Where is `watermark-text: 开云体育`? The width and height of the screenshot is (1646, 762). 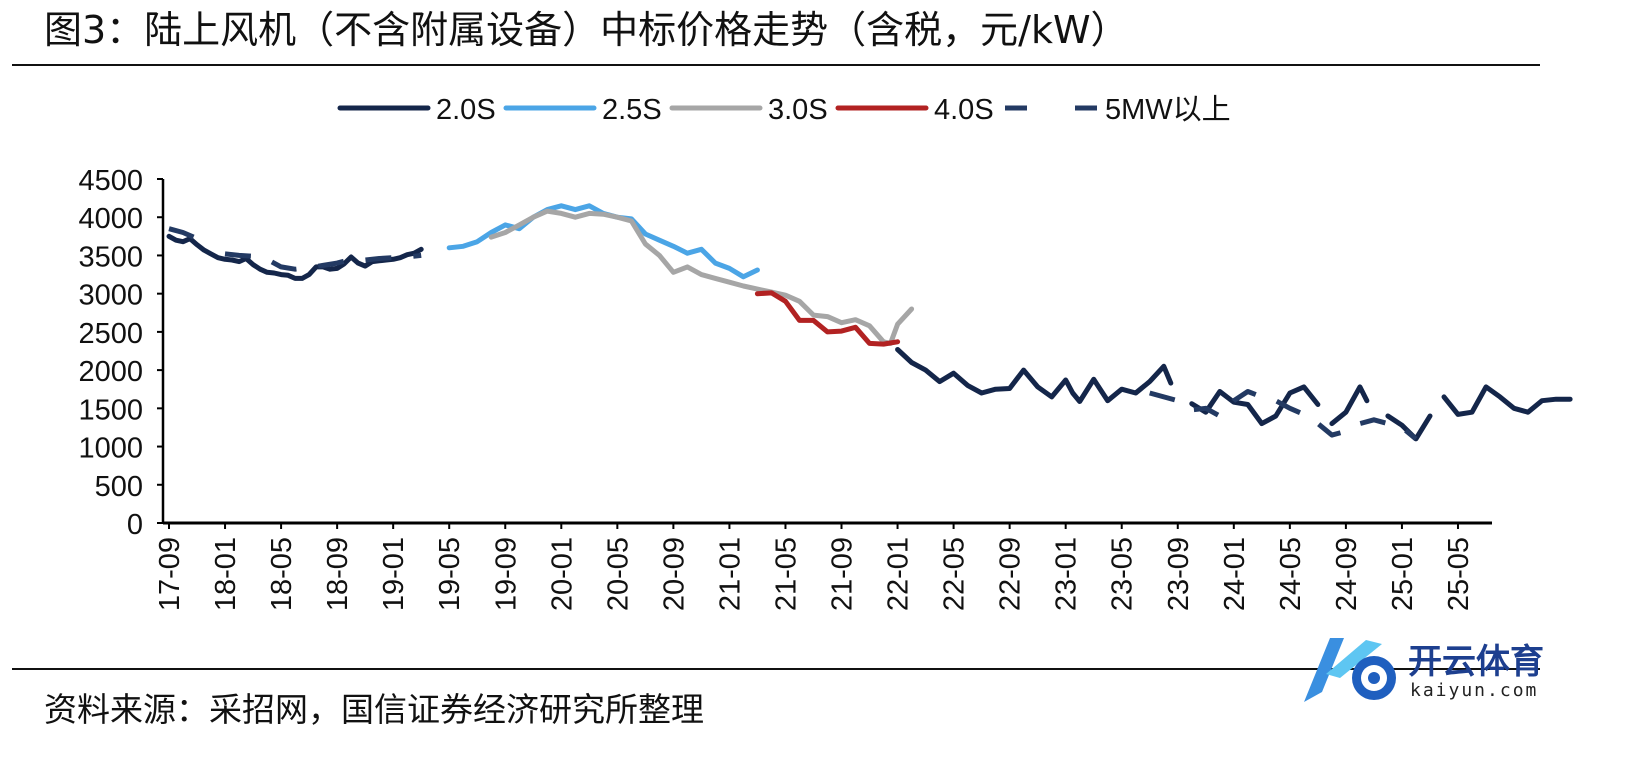
watermark-text: 开云体育 is located at coordinates (1476, 662).